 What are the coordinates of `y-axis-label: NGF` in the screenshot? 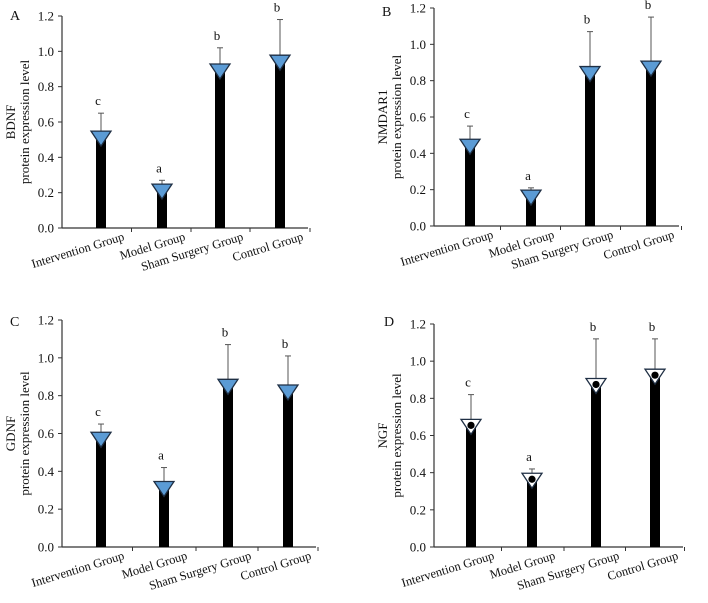 It's located at (382, 435).